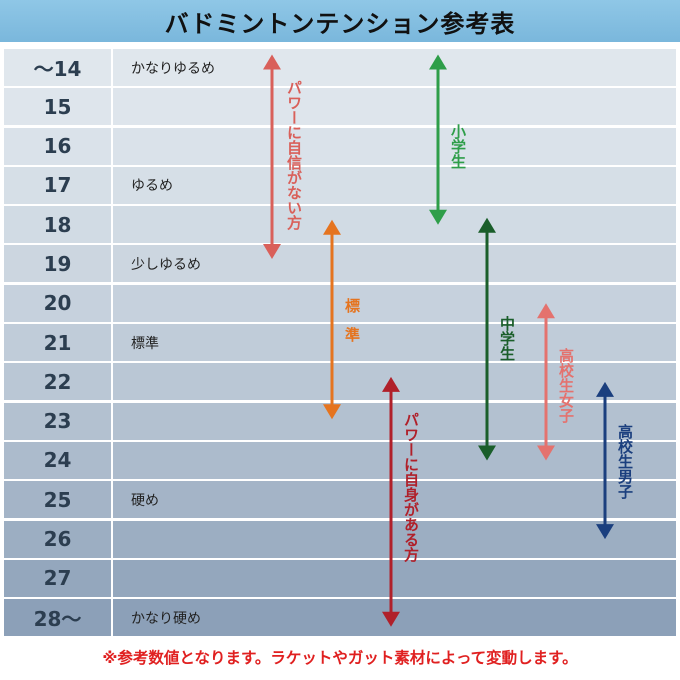 This screenshot has width=680, height=680. I want to click on tension-description: 硬め, so click(145, 500).